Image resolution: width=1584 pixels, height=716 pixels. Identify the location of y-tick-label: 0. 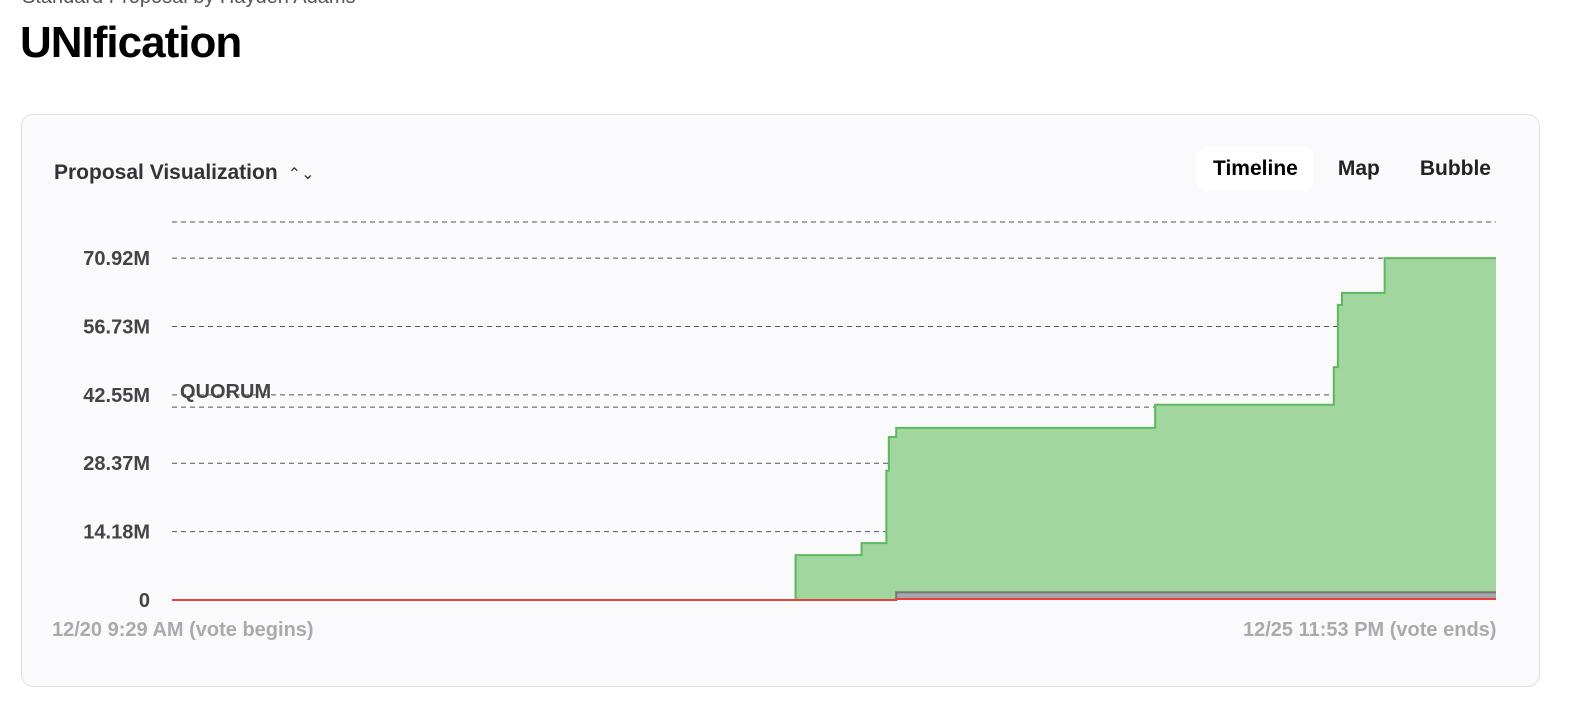
(144, 601).